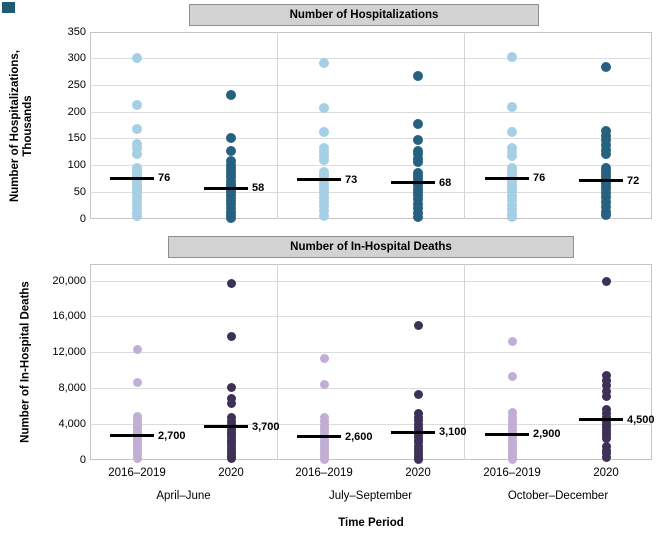 The image size is (658, 540). What do you see at coordinates (453, 432) in the screenshot?
I see `median-label: 3,100` at bounding box center [453, 432].